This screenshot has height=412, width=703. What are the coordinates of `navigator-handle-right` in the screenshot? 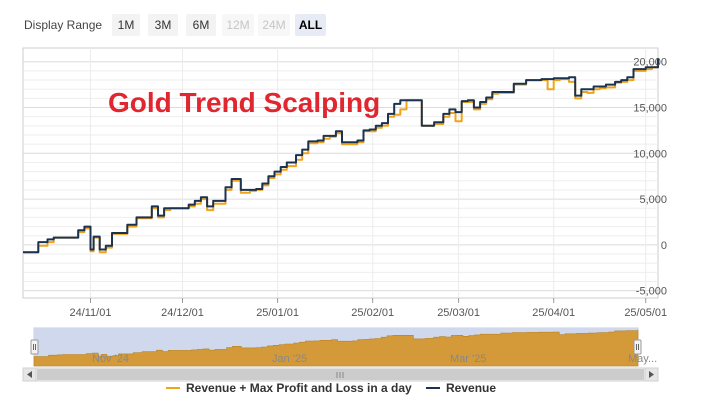 It's located at (637, 347).